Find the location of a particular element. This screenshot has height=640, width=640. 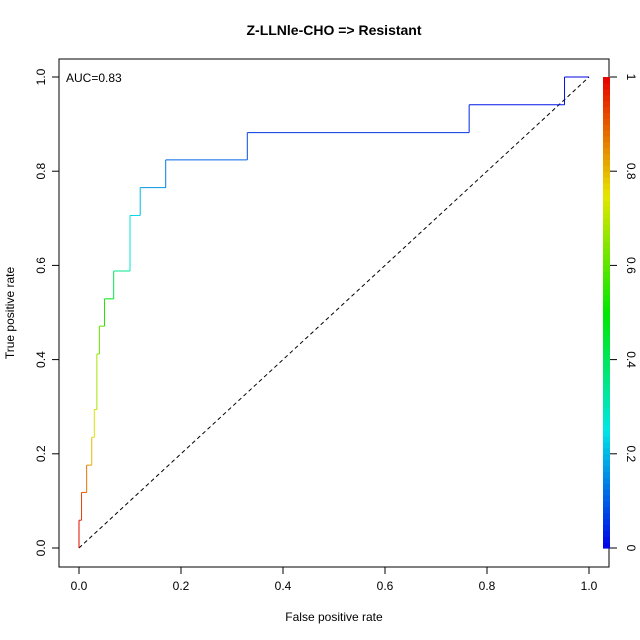

colorbar-tick-label: 0.6 is located at coordinates (631, 265).